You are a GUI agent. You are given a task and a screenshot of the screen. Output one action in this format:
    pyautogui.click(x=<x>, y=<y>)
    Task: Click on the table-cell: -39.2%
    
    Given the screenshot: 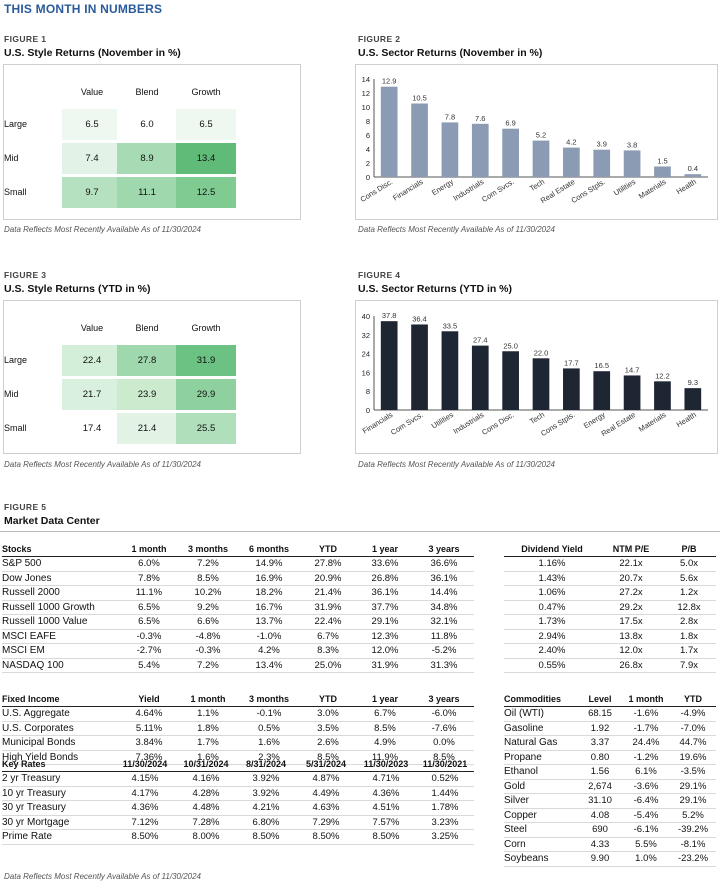 What is the action you would take?
    pyautogui.click(x=693, y=830)
    